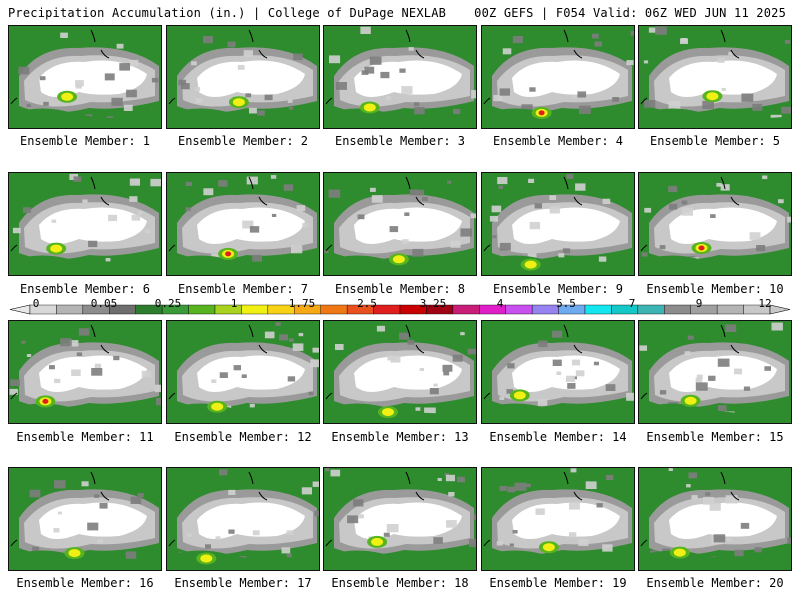  I want to click on member-label-19: Ensemble Member: 19, so click(558, 583).